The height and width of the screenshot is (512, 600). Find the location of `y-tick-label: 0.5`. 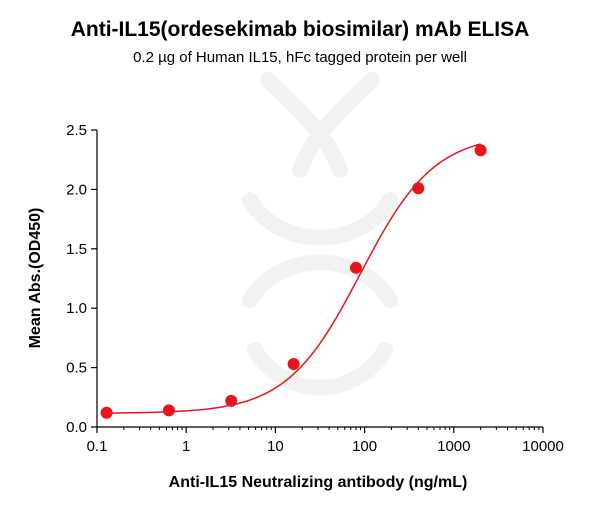

y-tick-label: 0.5 is located at coordinates (76, 368).